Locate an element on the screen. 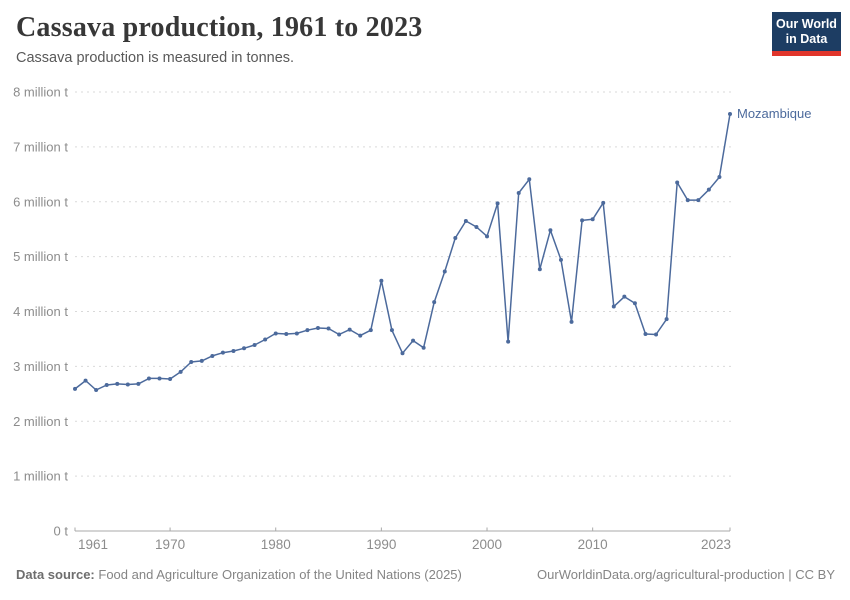 The image size is (850, 600). y-tick-label: 8 million t is located at coordinates (40, 92).